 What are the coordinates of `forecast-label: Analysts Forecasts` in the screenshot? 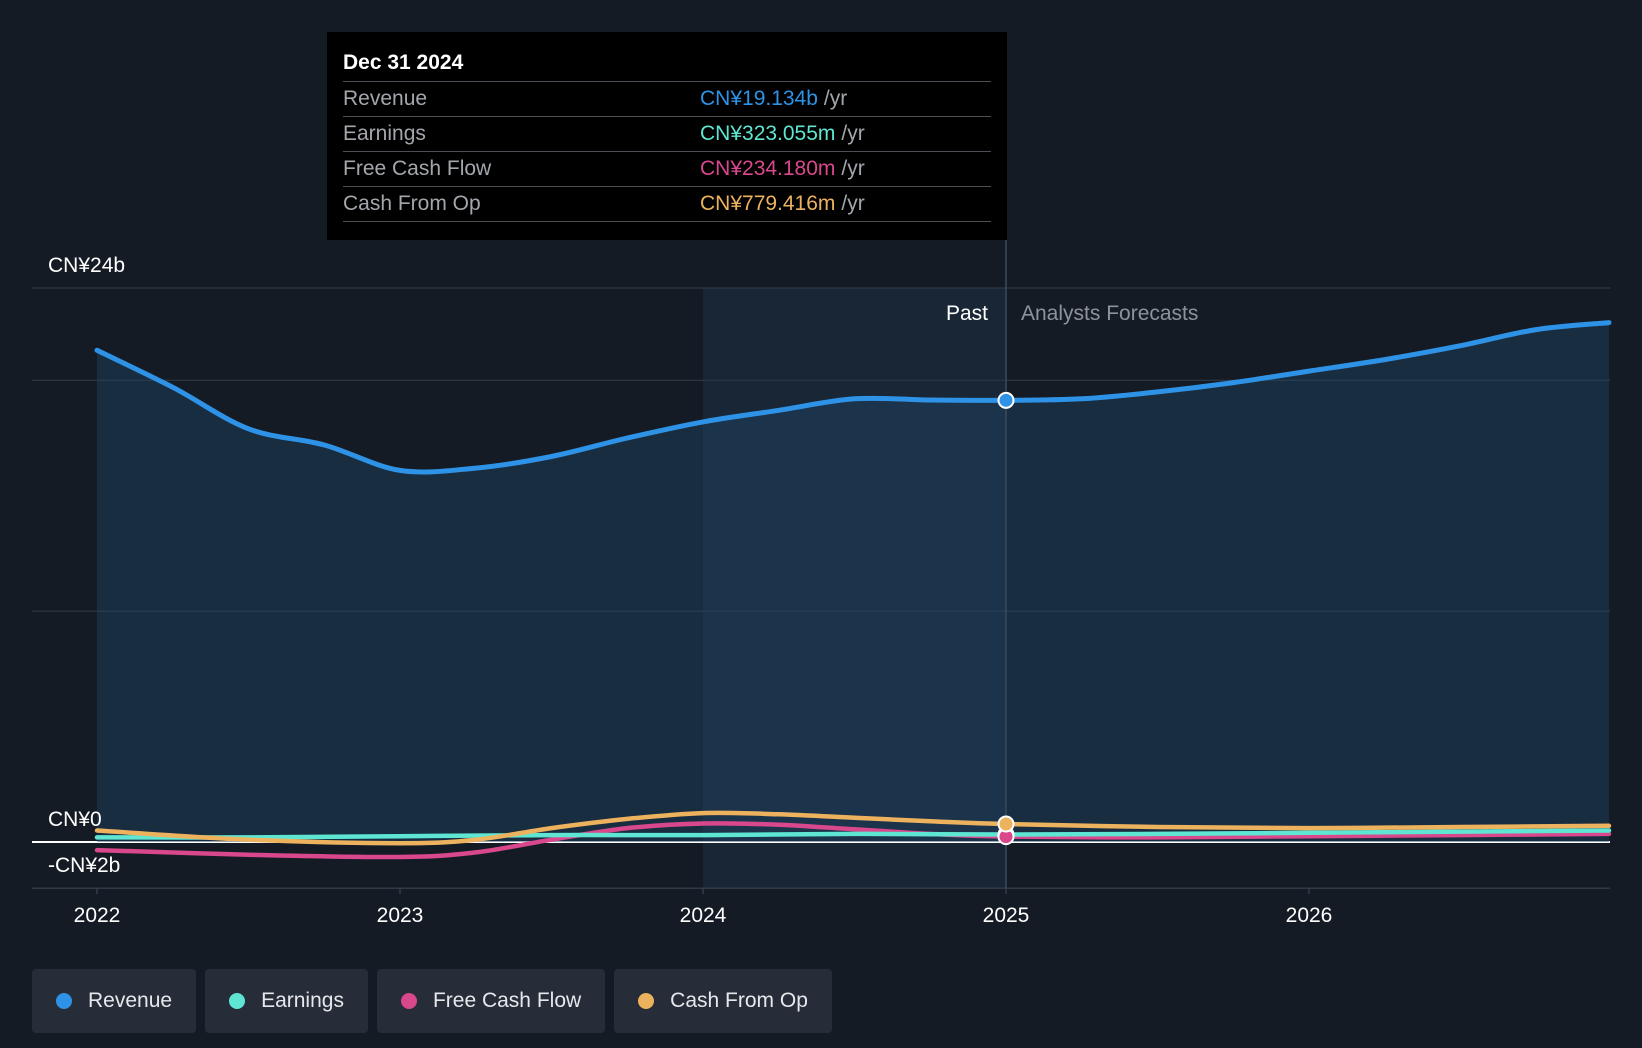 It's located at (1109, 313).